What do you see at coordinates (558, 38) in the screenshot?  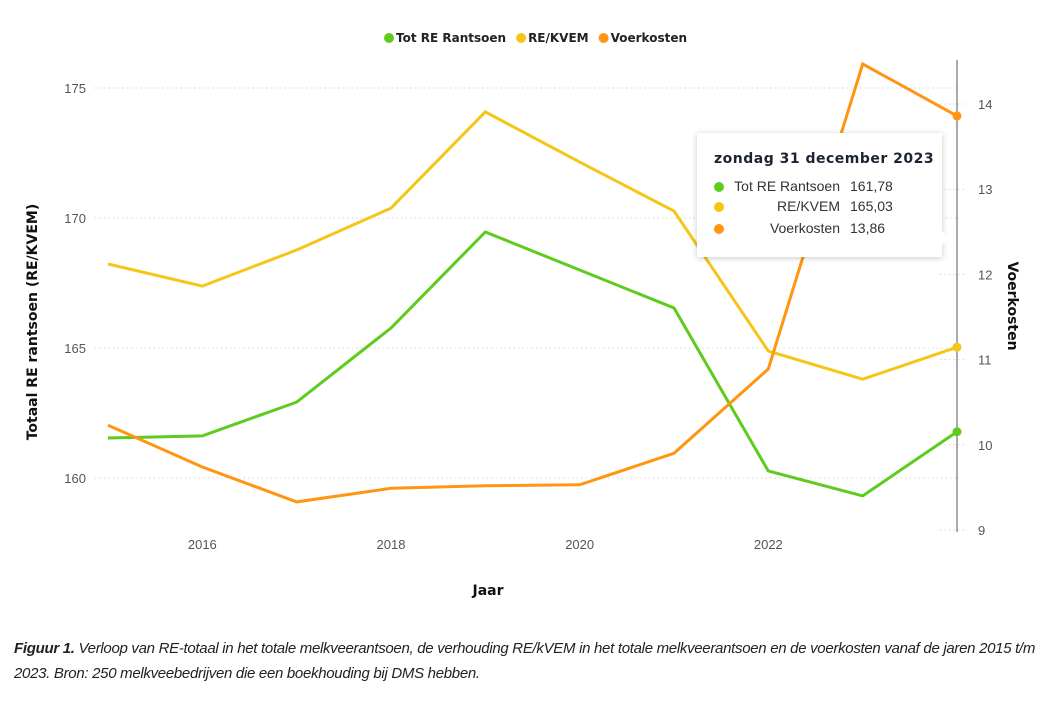 I see `legend-label: RE/KVEM` at bounding box center [558, 38].